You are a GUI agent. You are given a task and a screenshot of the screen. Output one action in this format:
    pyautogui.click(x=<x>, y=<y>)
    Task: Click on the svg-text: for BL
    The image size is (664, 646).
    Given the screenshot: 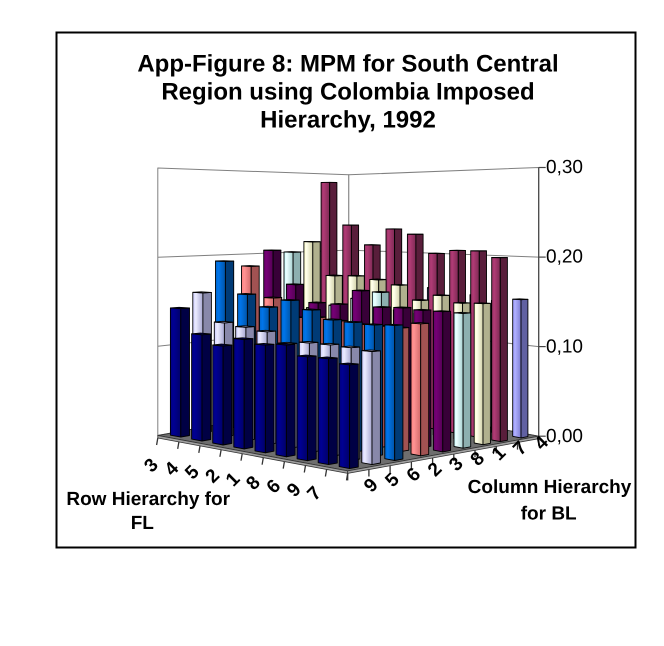 What is the action you would take?
    pyautogui.click(x=549, y=514)
    